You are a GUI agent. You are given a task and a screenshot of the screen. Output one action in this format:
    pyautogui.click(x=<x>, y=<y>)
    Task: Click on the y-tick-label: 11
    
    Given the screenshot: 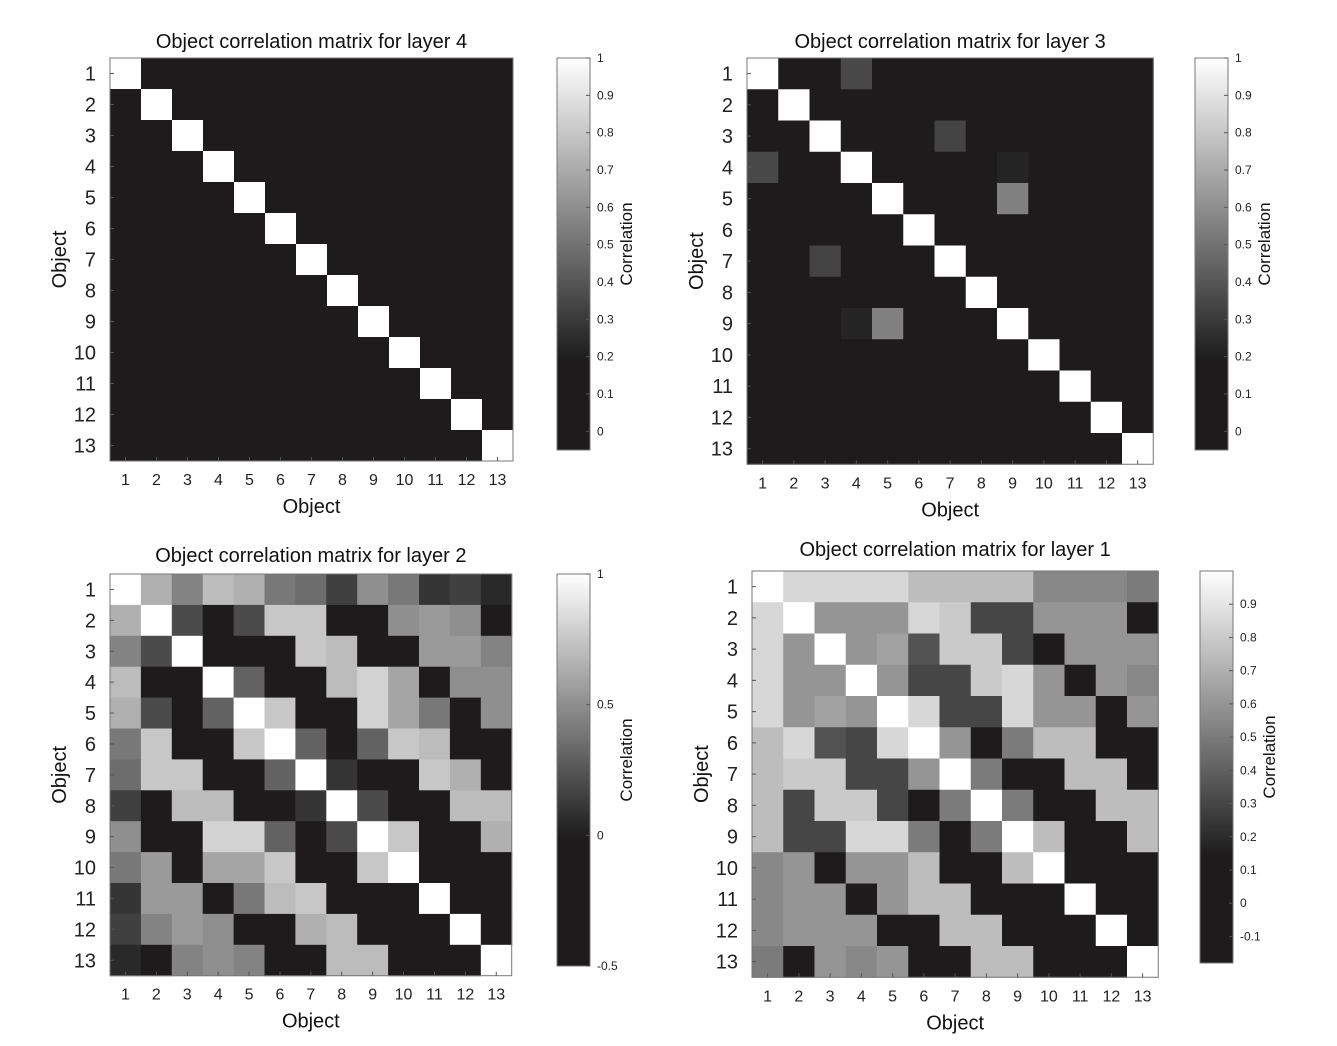 What is the action you would take?
    pyautogui.click(x=85, y=899)
    